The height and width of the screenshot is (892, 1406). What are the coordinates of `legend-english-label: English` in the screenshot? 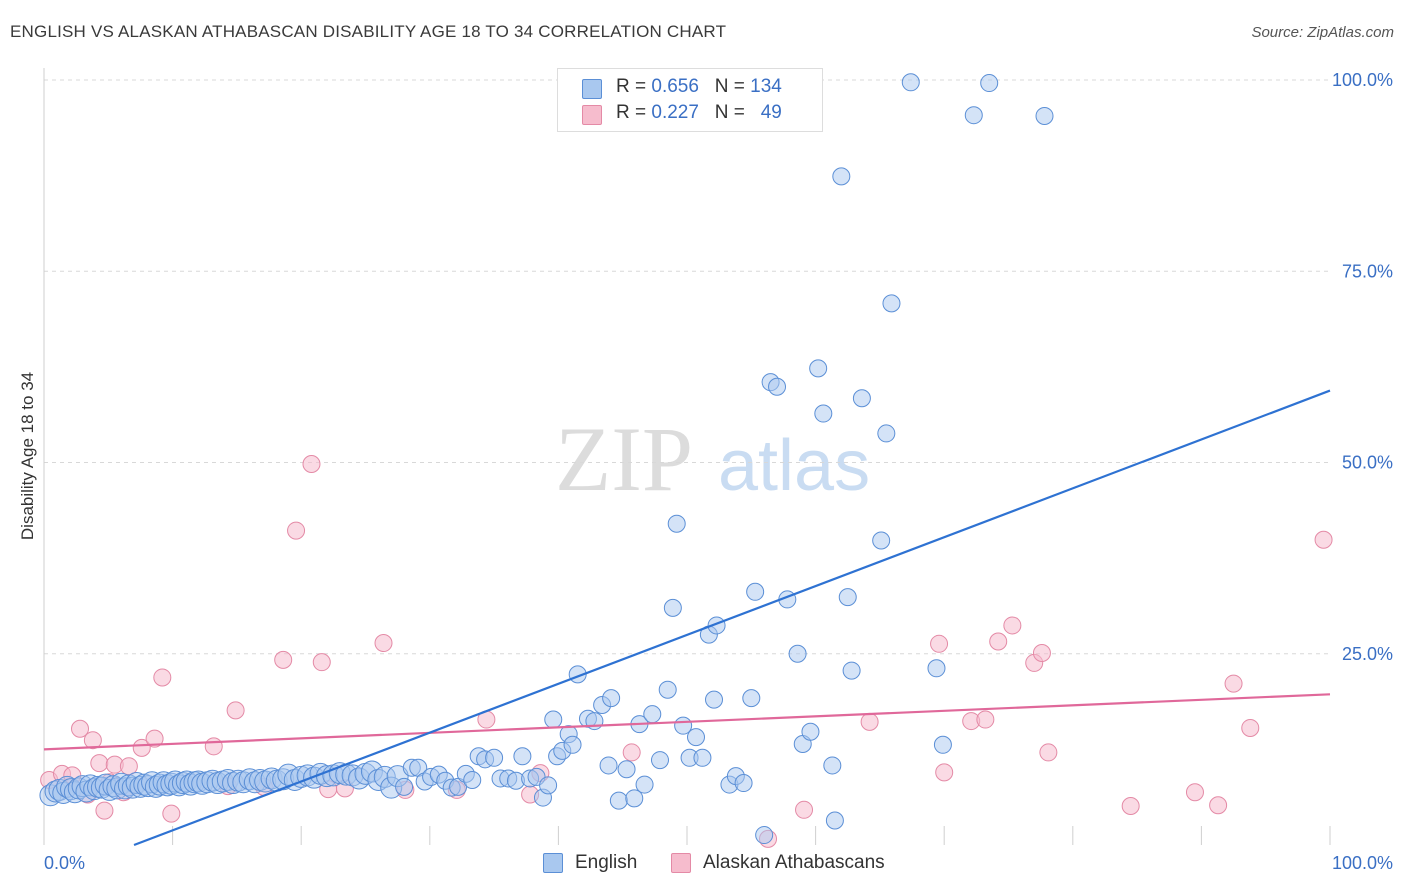 It's located at (606, 862).